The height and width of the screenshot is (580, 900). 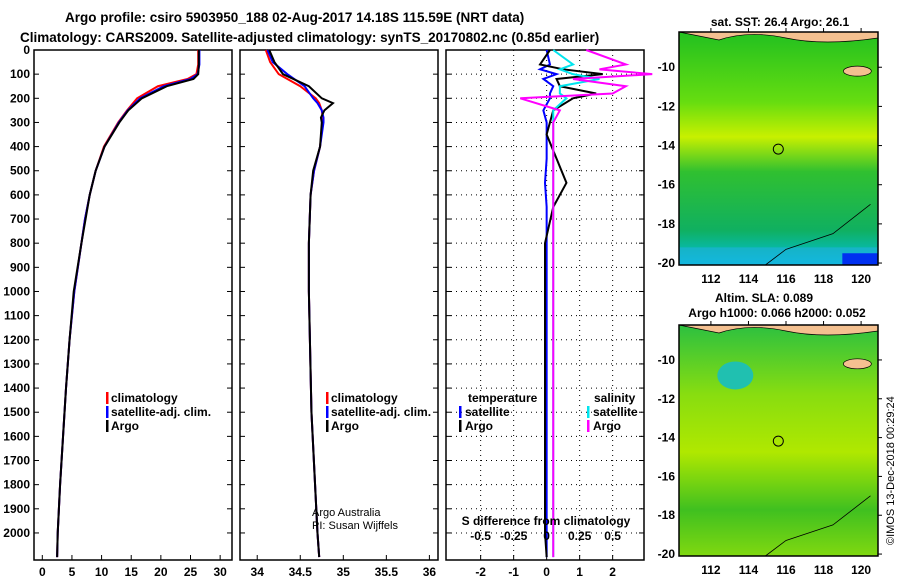 I want to click on y-tick-label: 800, so click(x=20, y=243).